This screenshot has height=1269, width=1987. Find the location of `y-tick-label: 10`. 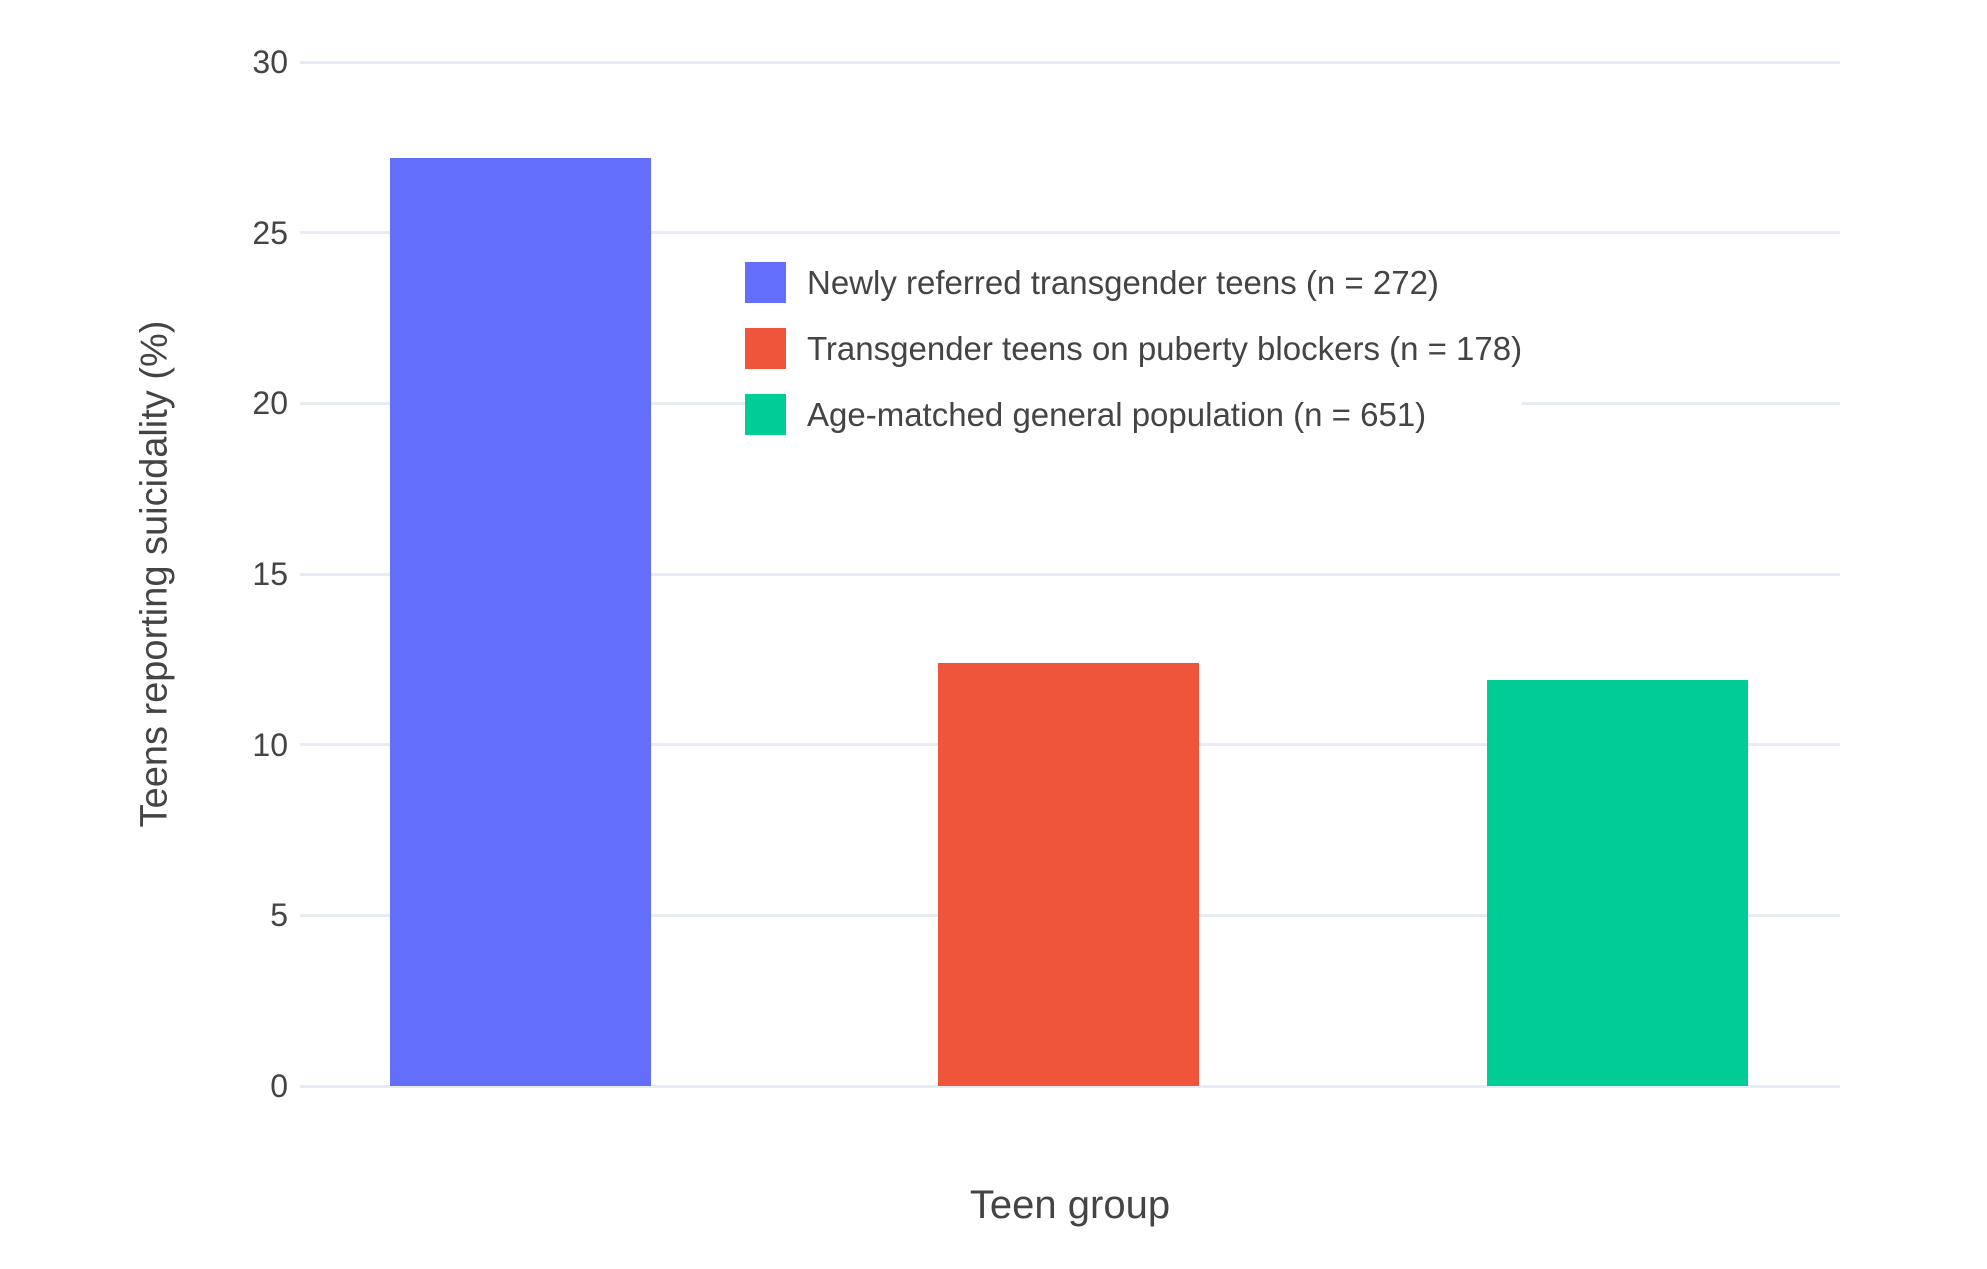

y-tick-label: 10 is located at coordinates (270, 744).